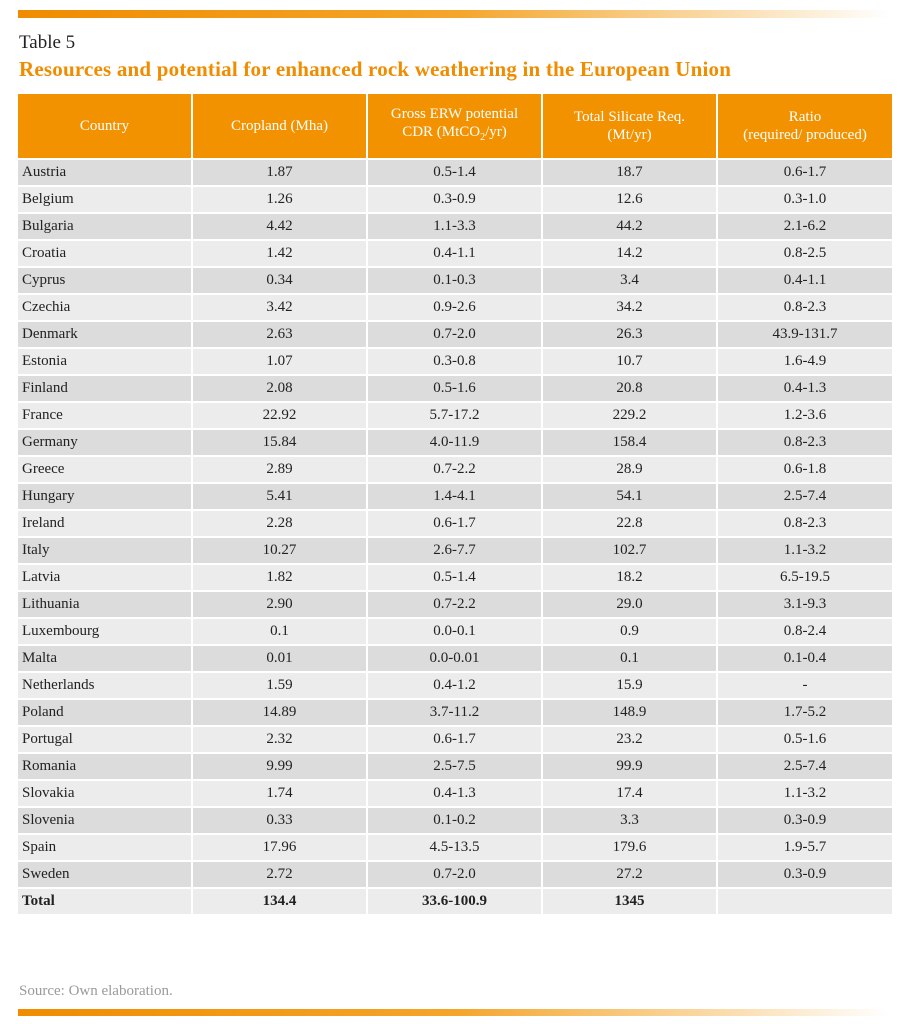 The width and height of the screenshot is (920, 1024). What do you see at coordinates (279, 307) in the screenshot?
I see `cell-cropland: 3.42` at bounding box center [279, 307].